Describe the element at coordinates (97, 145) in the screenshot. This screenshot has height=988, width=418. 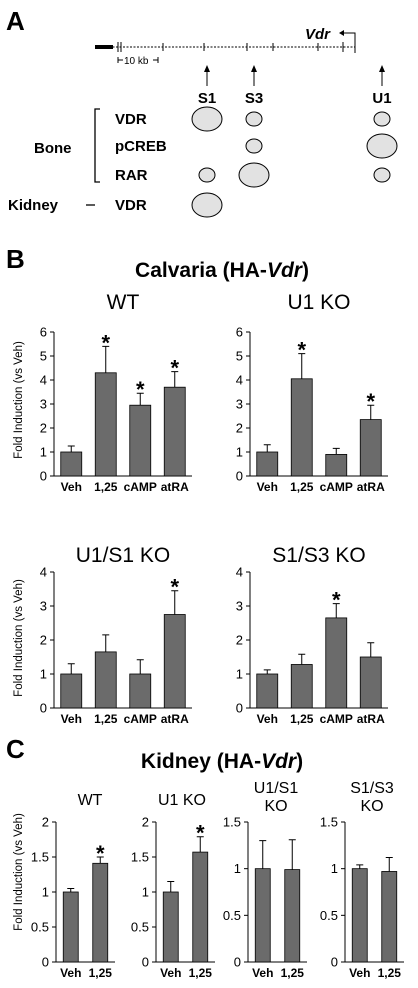
I see `bone-bracket` at that location.